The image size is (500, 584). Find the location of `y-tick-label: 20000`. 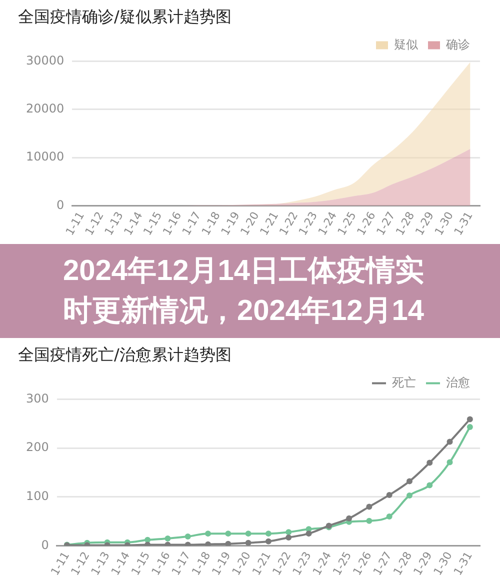

y-tick-label: 20000 is located at coordinates (45, 109).